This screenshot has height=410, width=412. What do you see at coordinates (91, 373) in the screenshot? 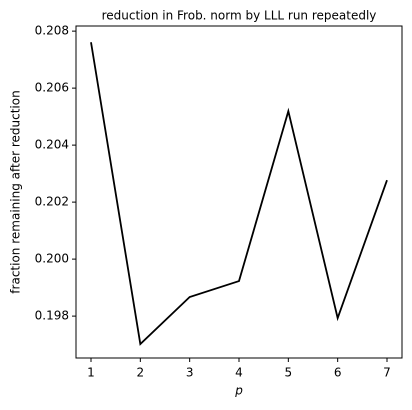
I see `x-tick-label: 1` at bounding box center [91, 373].